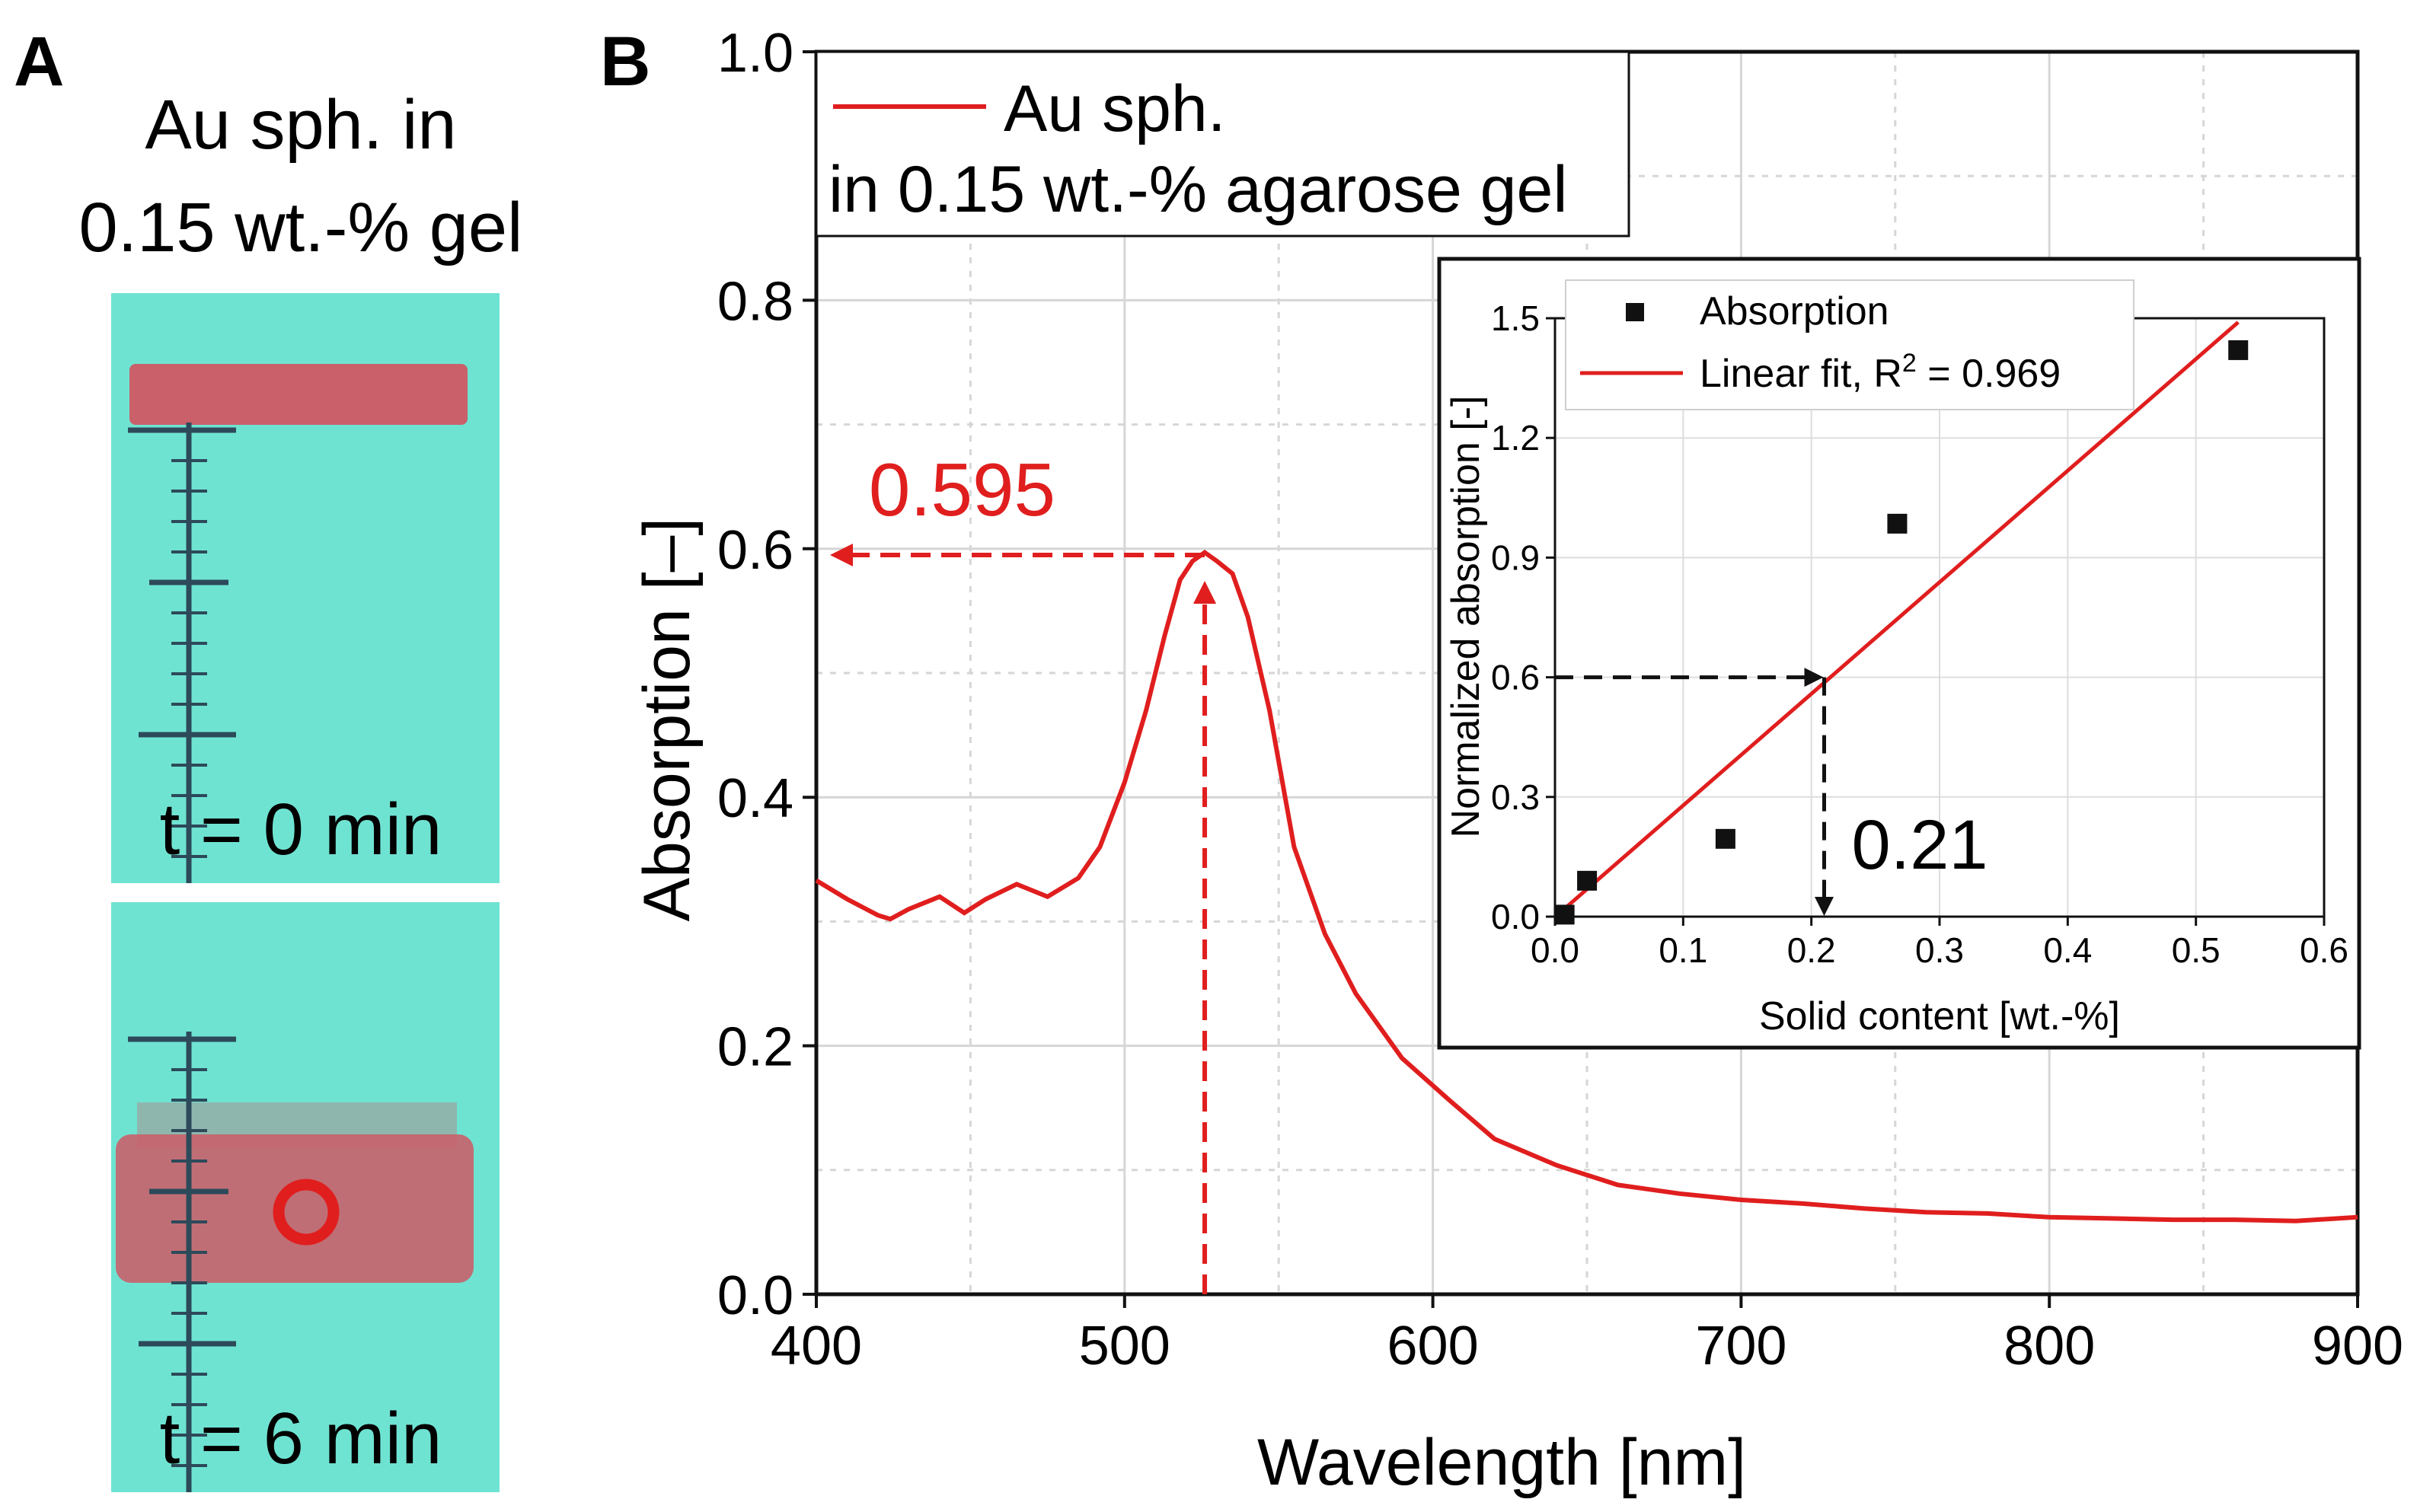 The width and height of the screenshot is (2417, 1512). I want to click on main-y-tick-label: 0.8, so click(755, 301).